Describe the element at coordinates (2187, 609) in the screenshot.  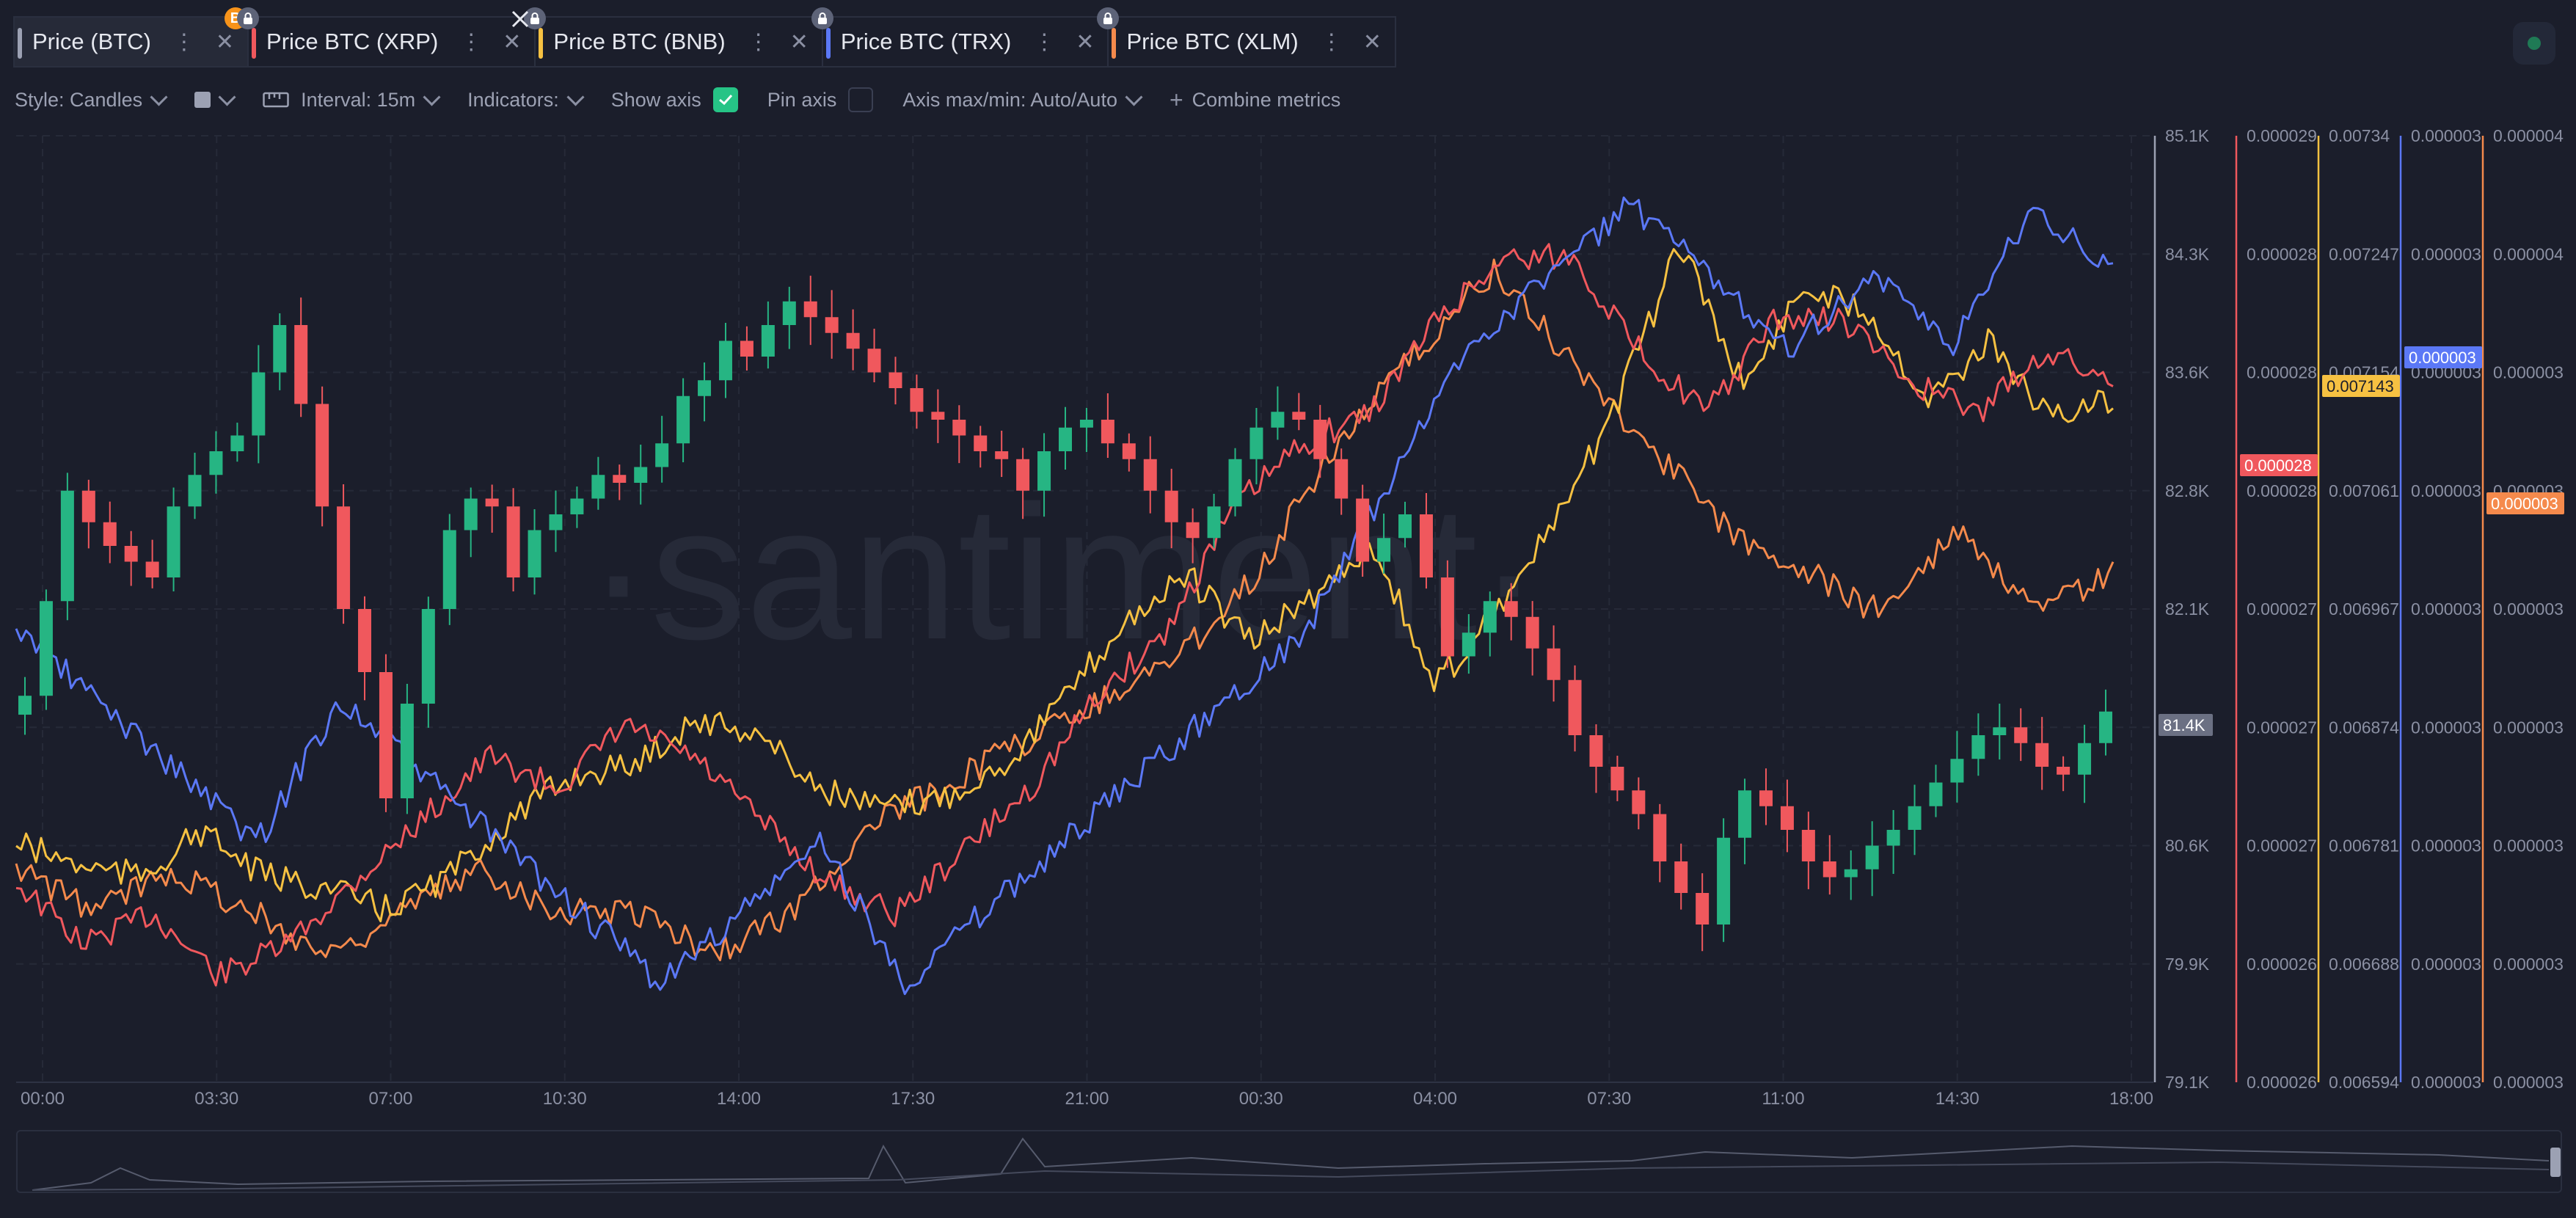
I see `y-tick-label: 82.1K` at that location.